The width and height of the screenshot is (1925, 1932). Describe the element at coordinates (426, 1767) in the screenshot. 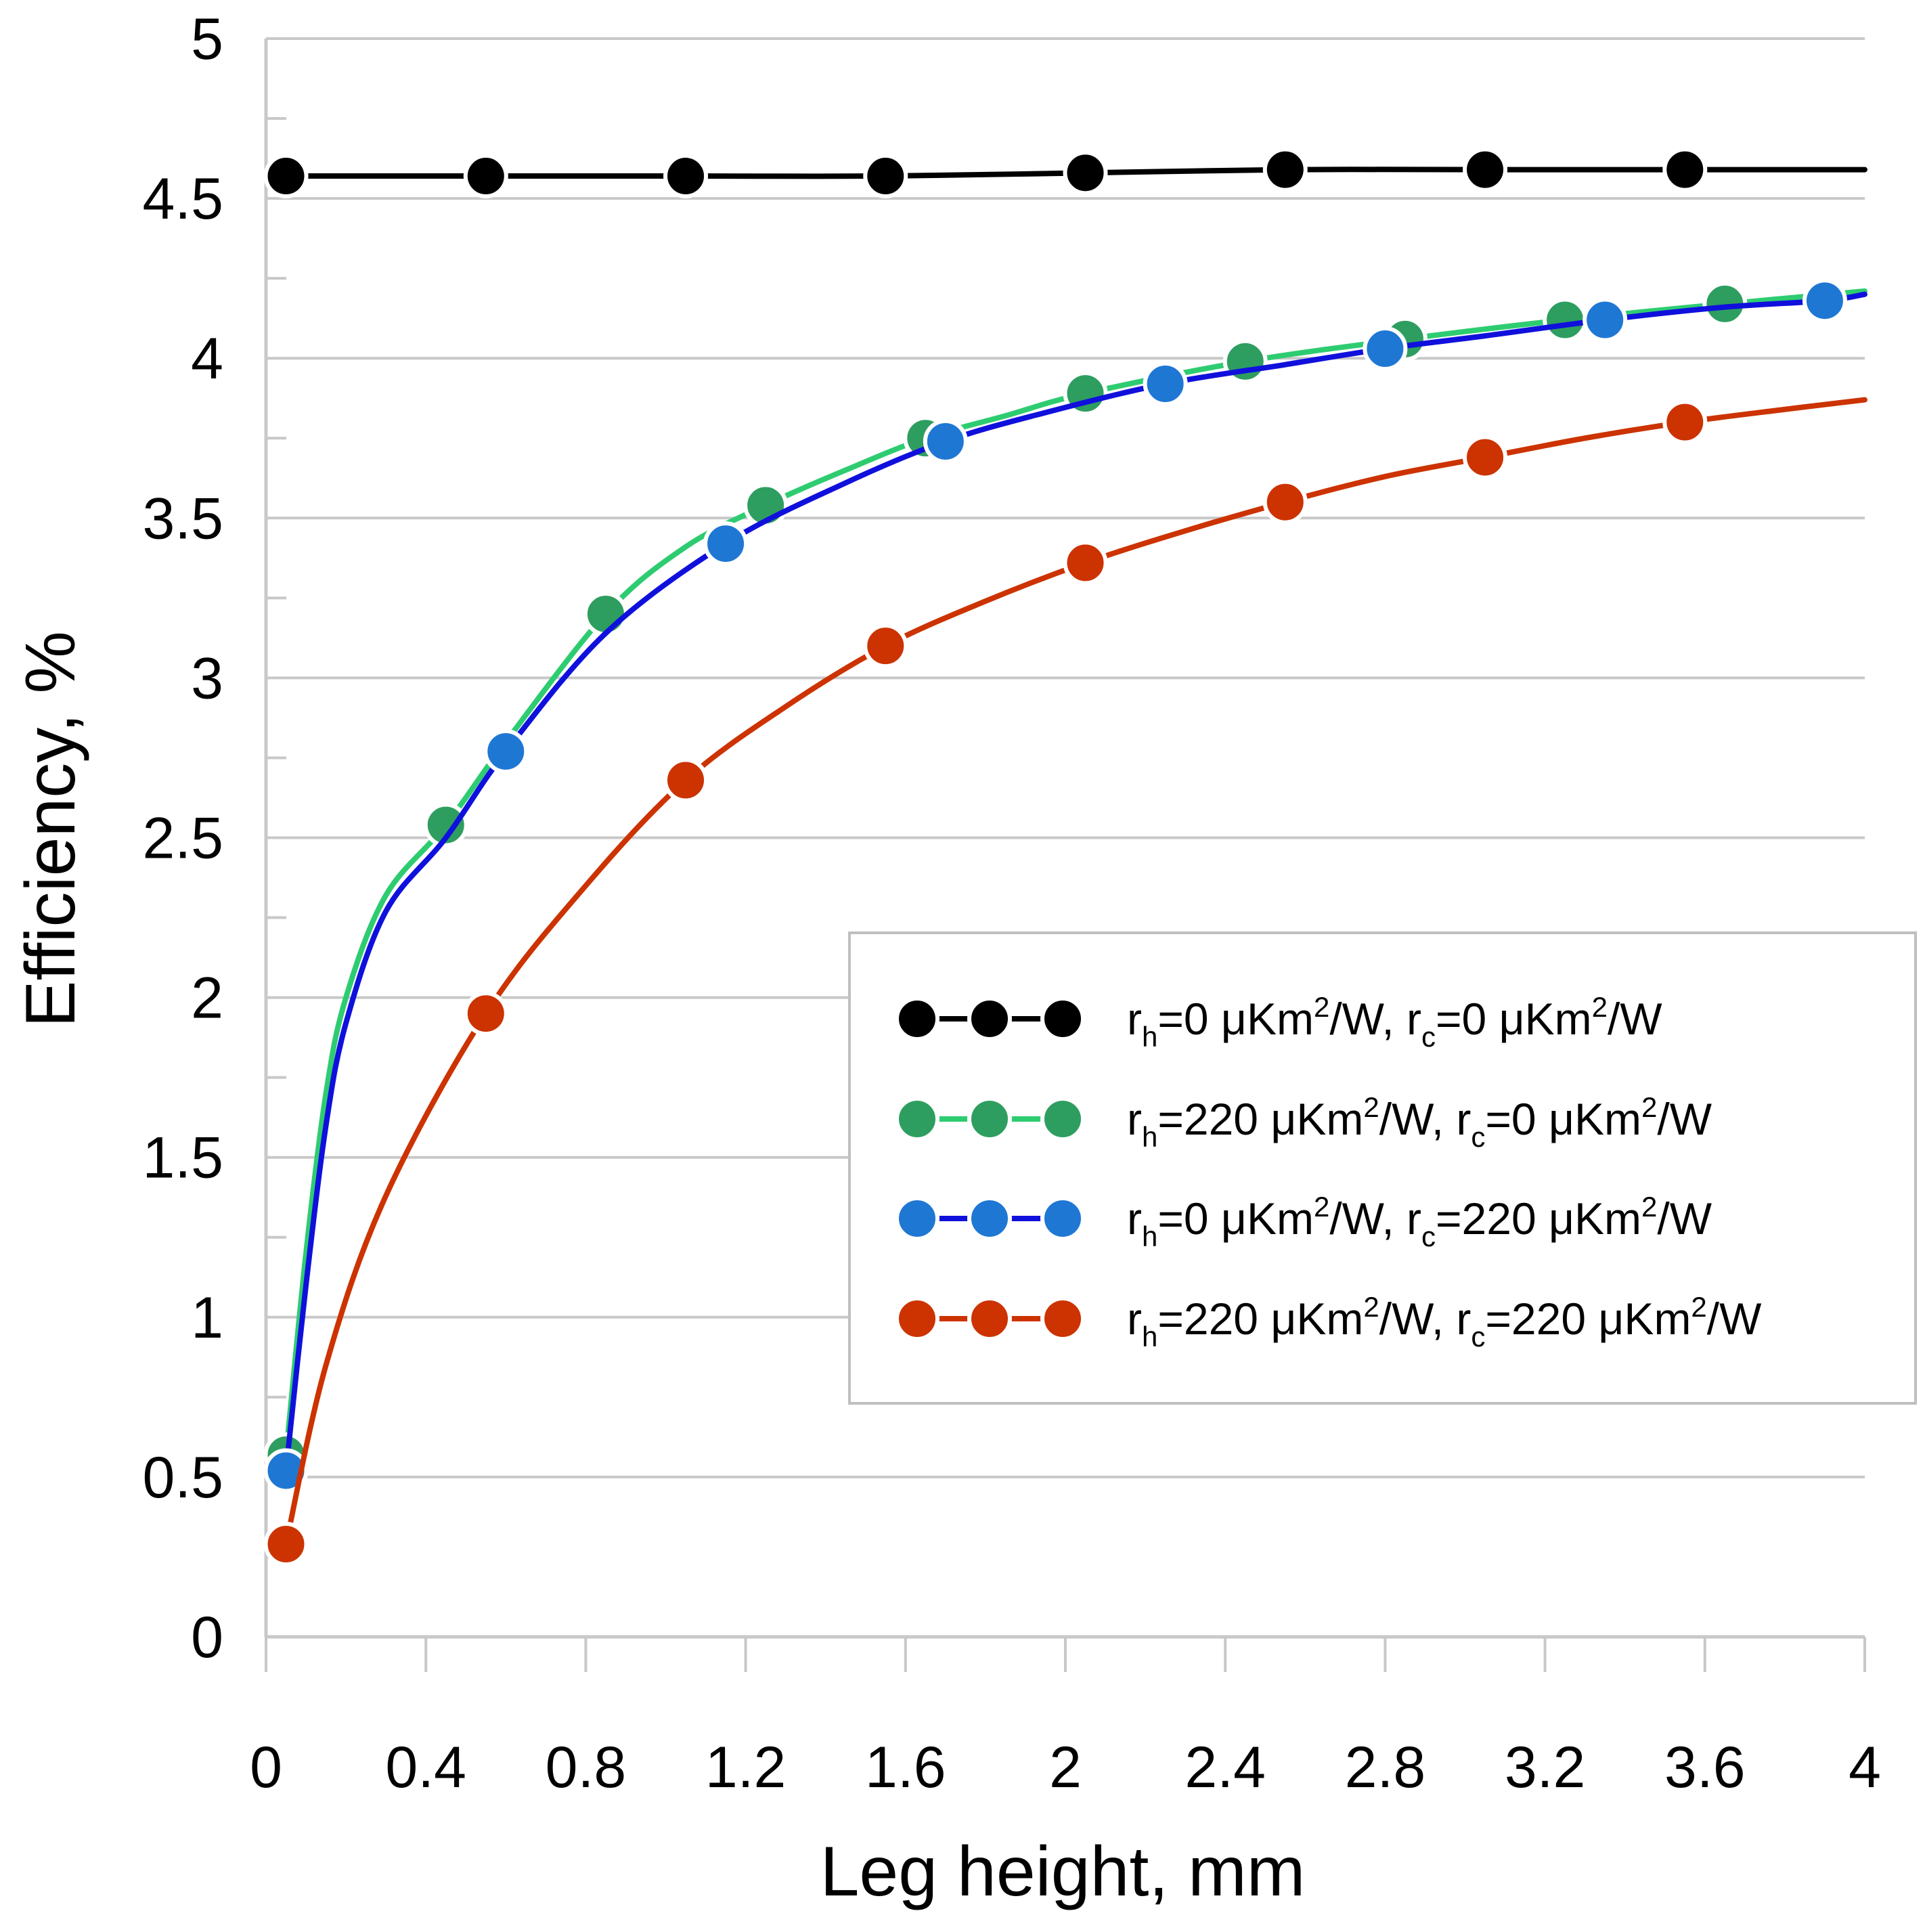

I see `x-tick-label: 0.4` at that location.